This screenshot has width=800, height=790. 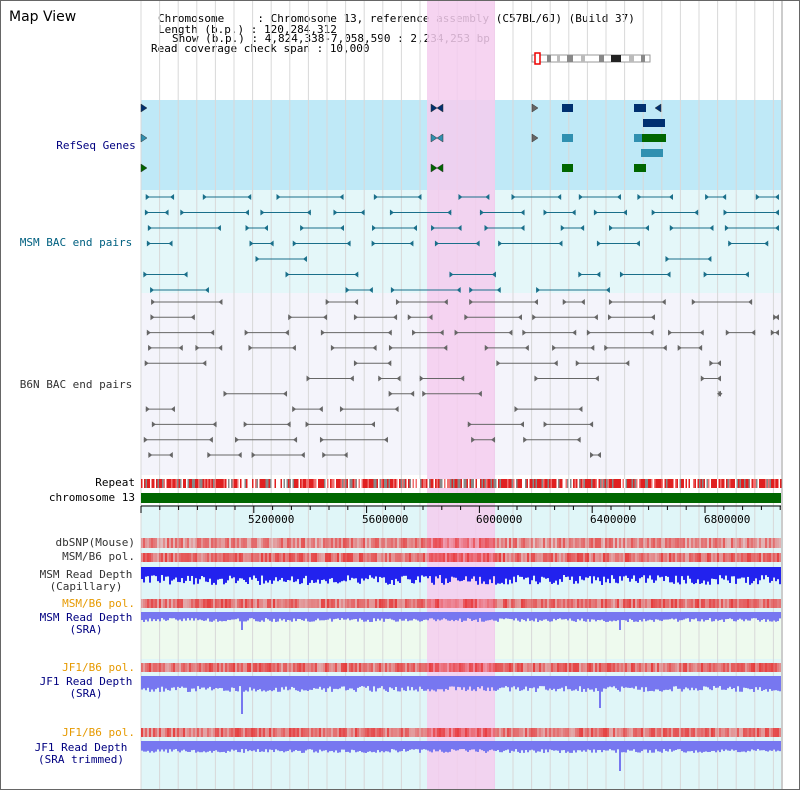 What do you see at coordinates (549, 58) in the screenshot?
I see `ideogram-band` at bounding box center [549, 58].